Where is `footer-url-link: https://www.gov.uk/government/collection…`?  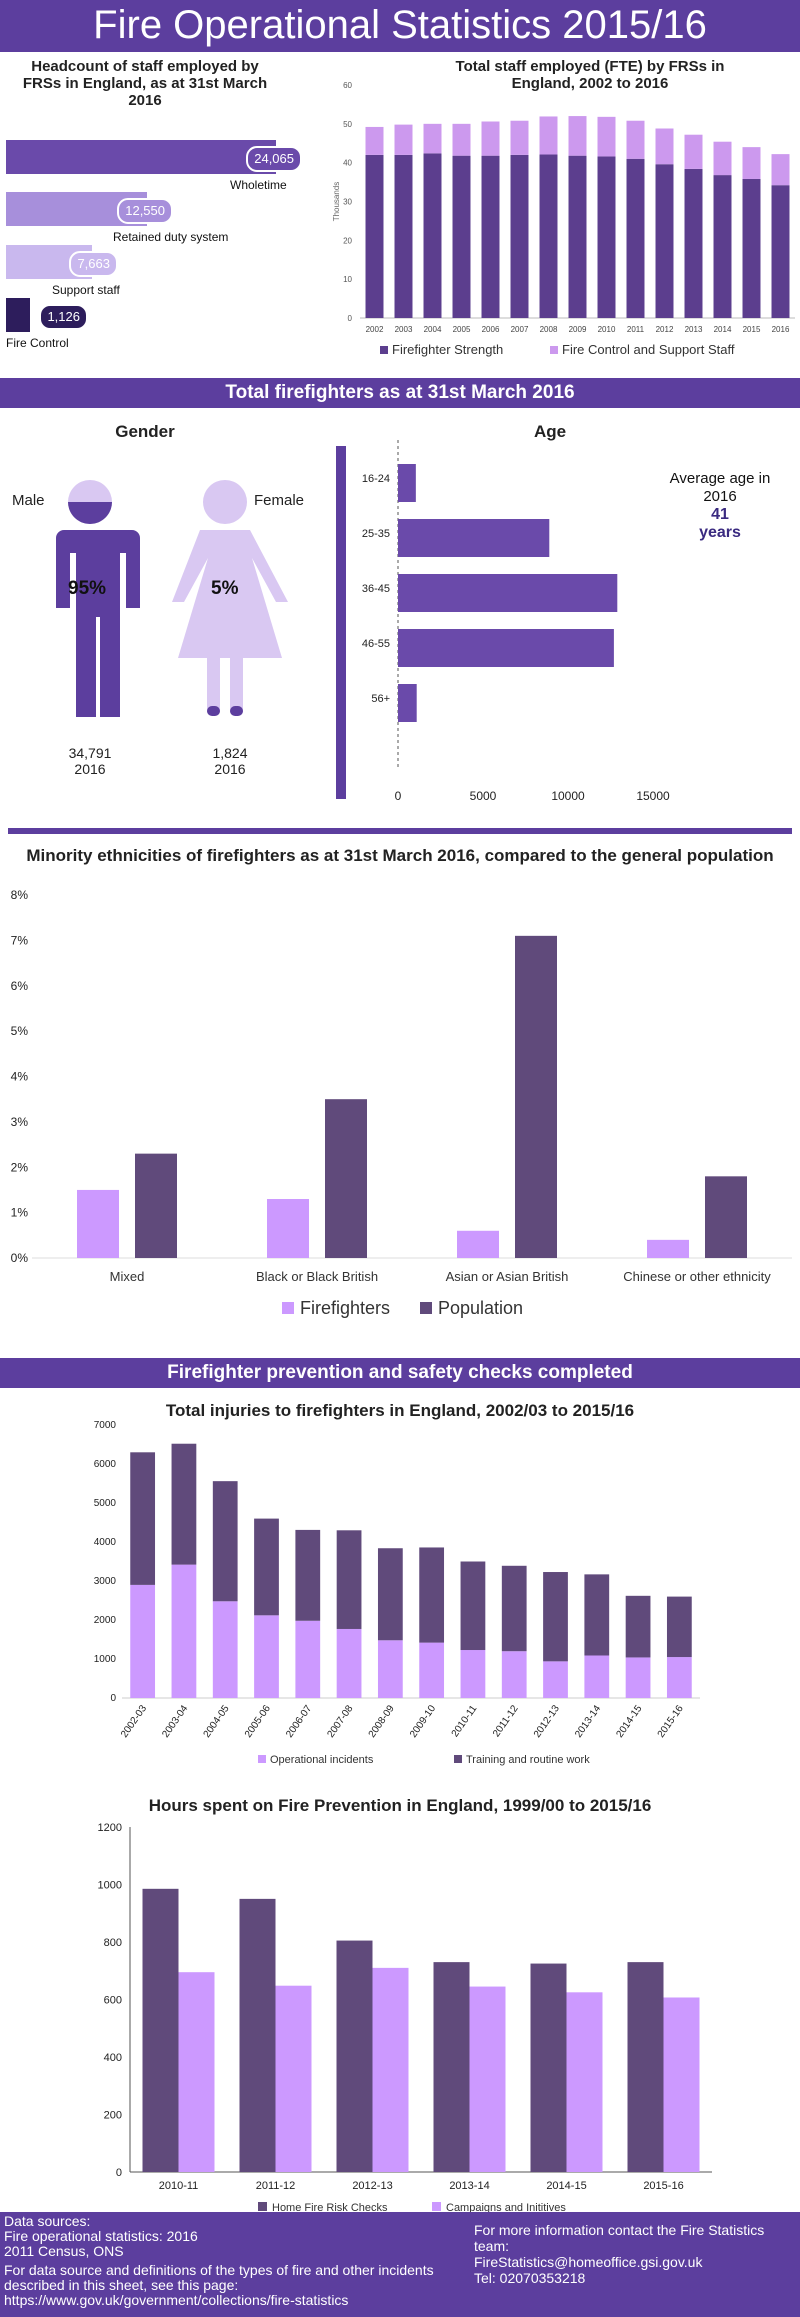 footer-url-link: https://www.gov.uk/government/collection… is located at coordinates (176, 2300).